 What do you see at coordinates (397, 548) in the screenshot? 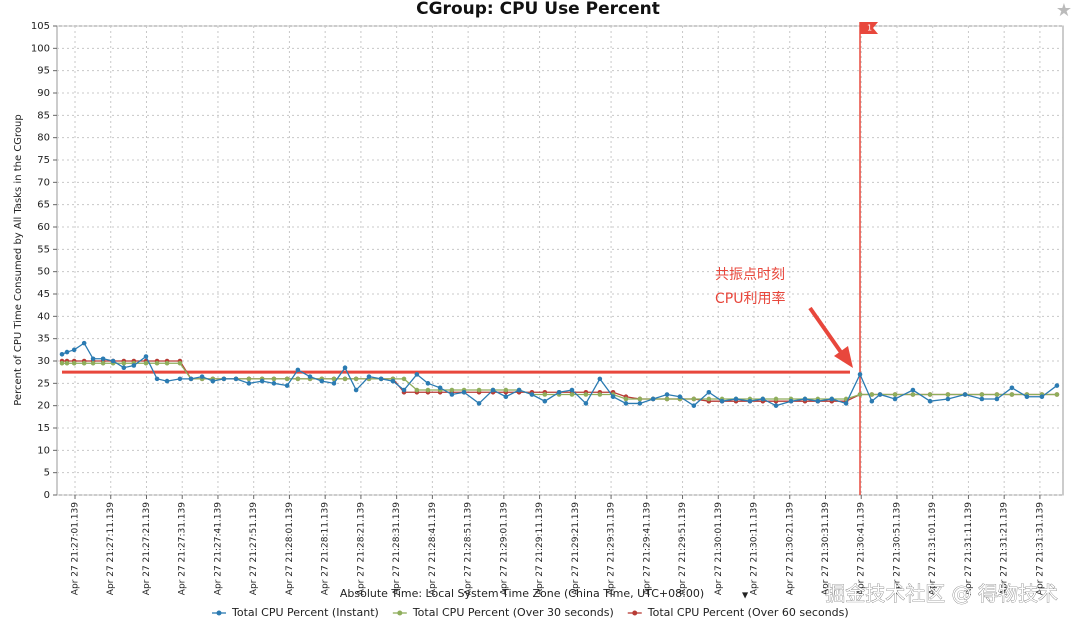
I see `x-tick-label: Apr 27 21:28:31.139` at bounding box center [397, 548].